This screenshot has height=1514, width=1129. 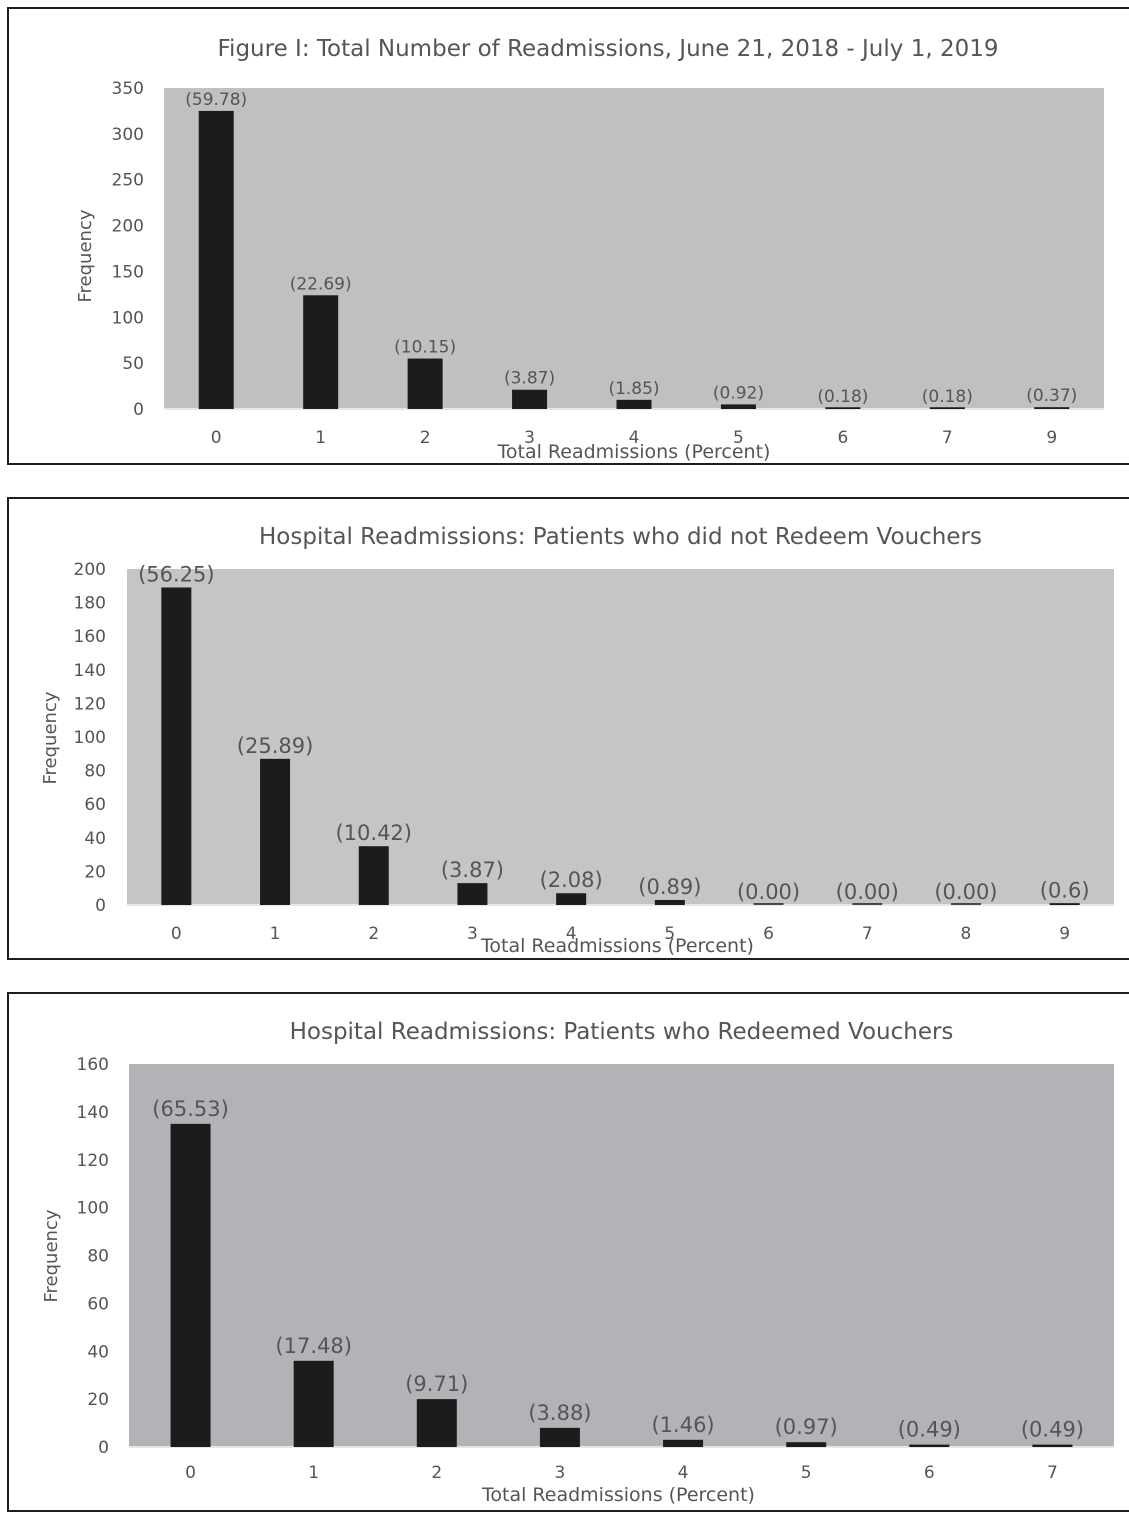 I want to click on data-label: (22.69), so click(x=321, y=284).